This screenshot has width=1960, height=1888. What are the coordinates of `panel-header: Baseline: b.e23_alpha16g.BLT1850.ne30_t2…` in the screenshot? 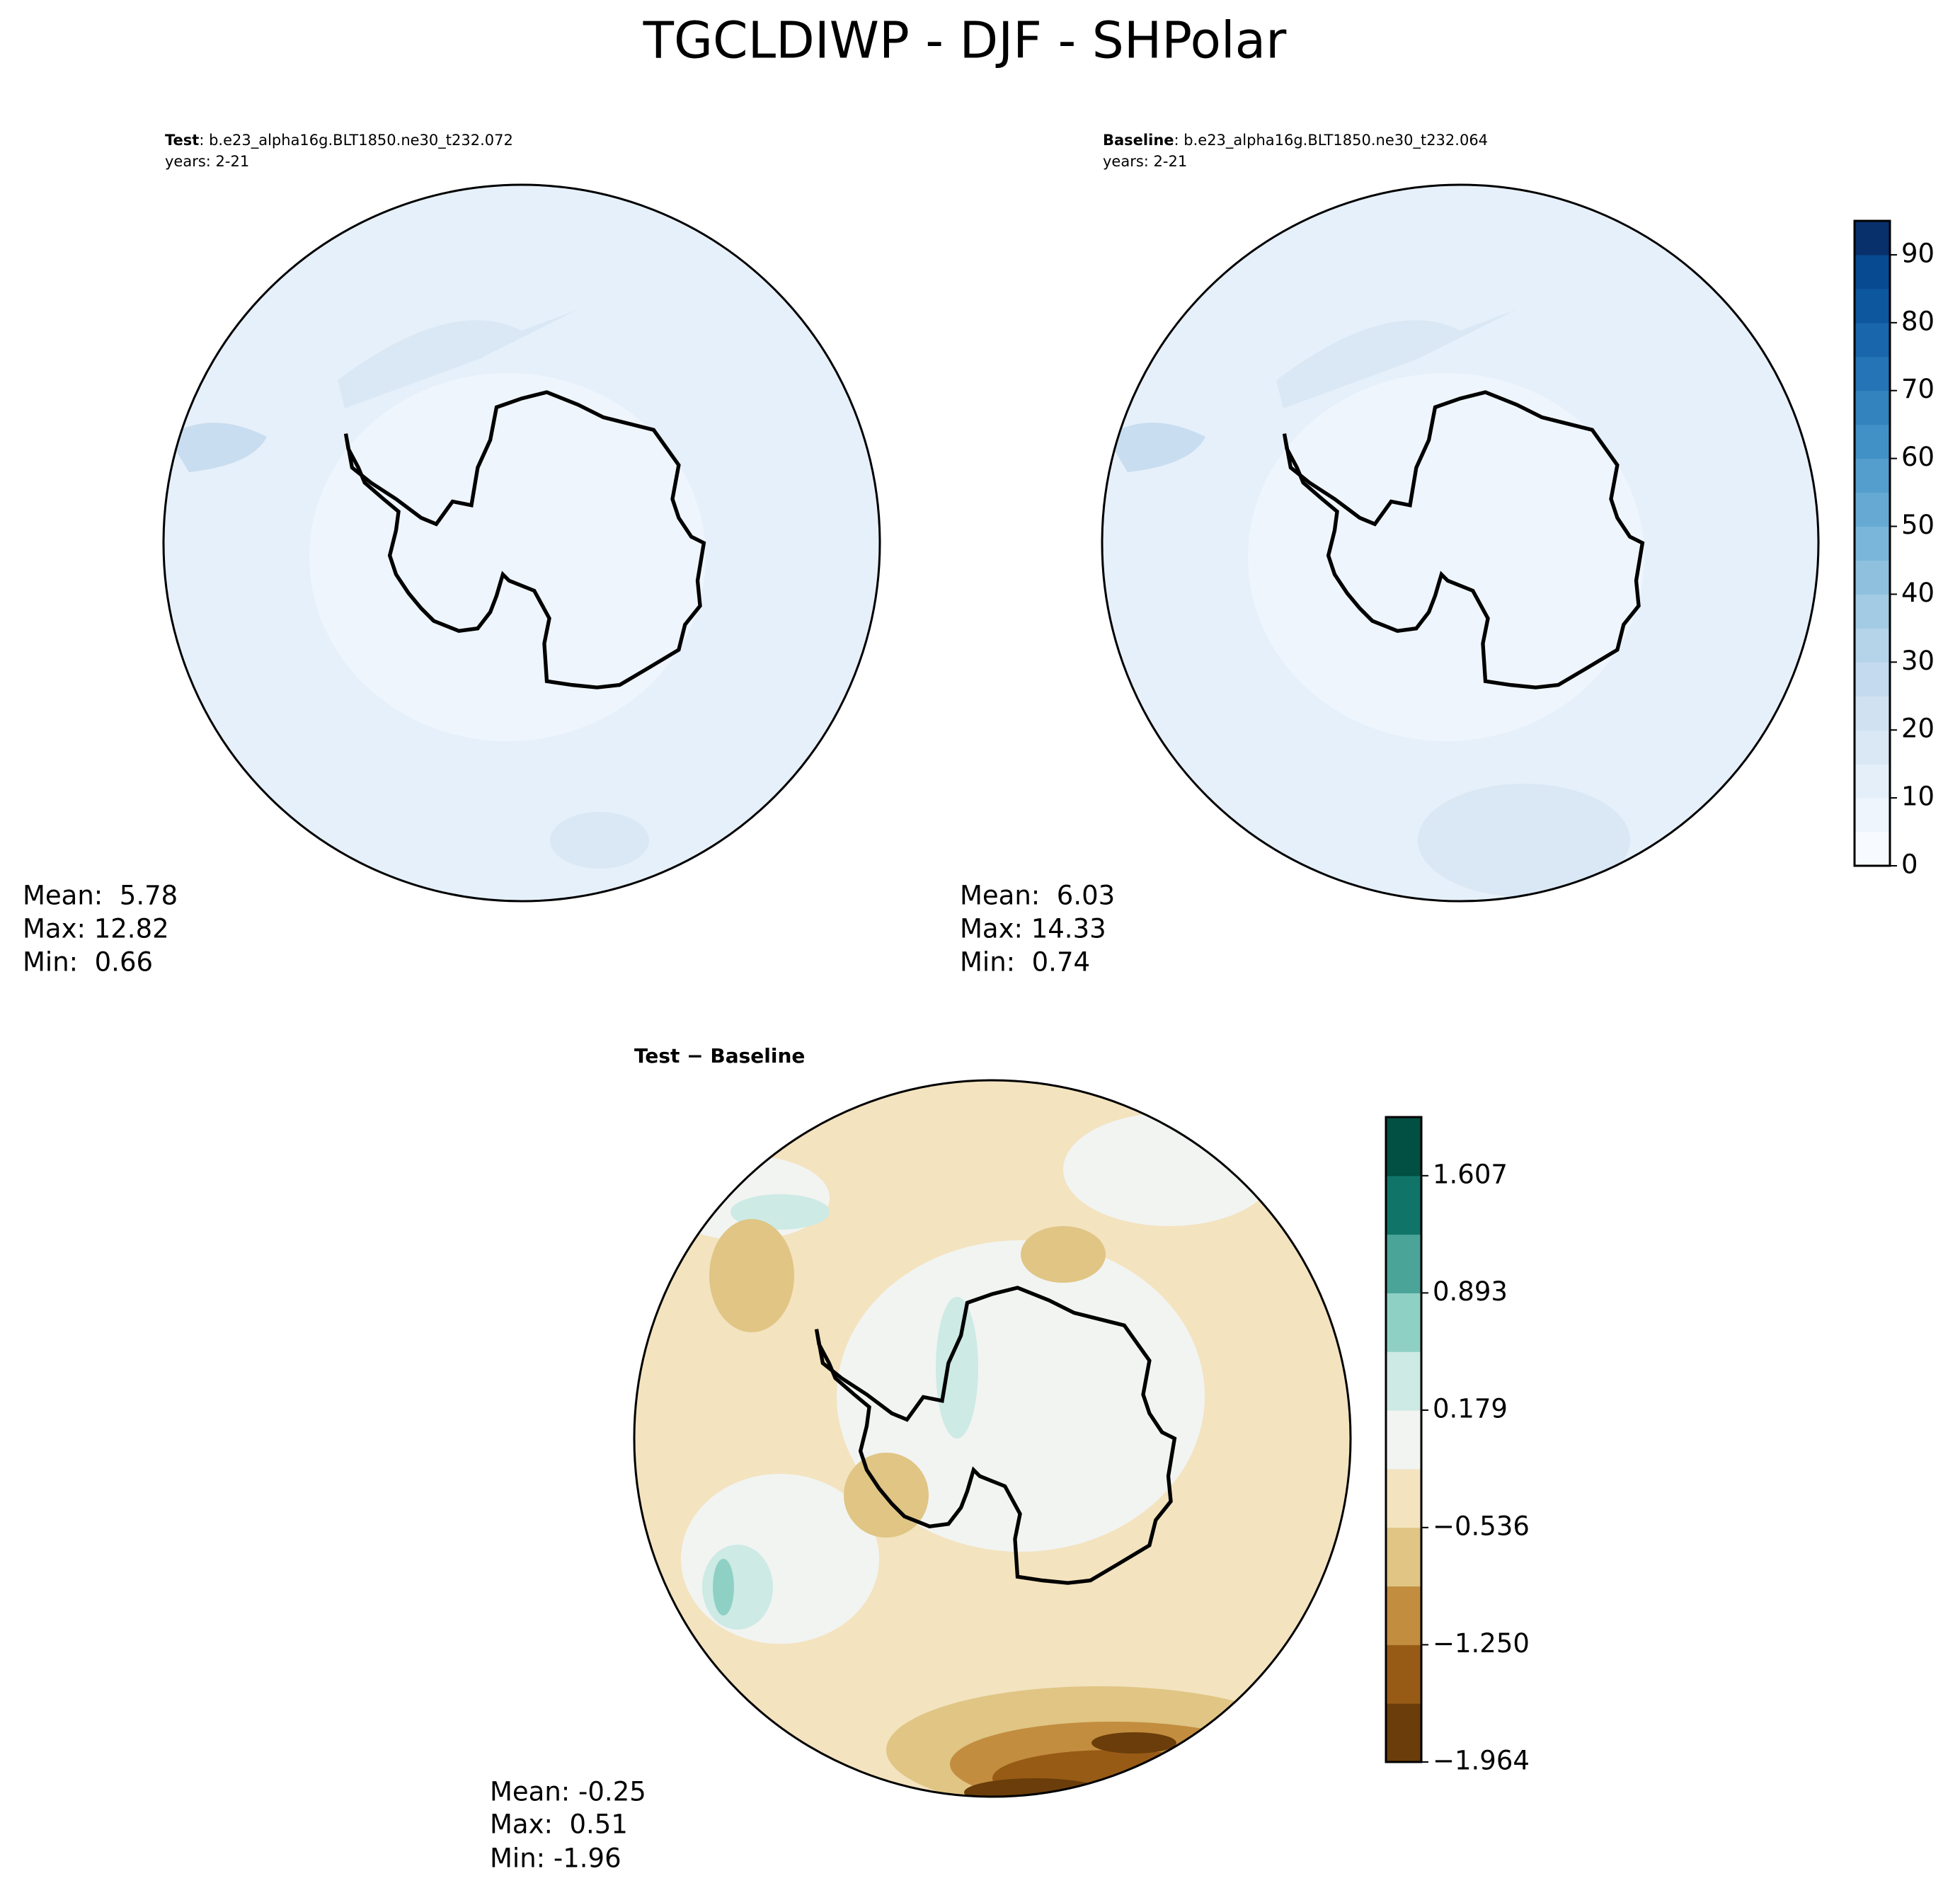 It's located at (1295, 140).